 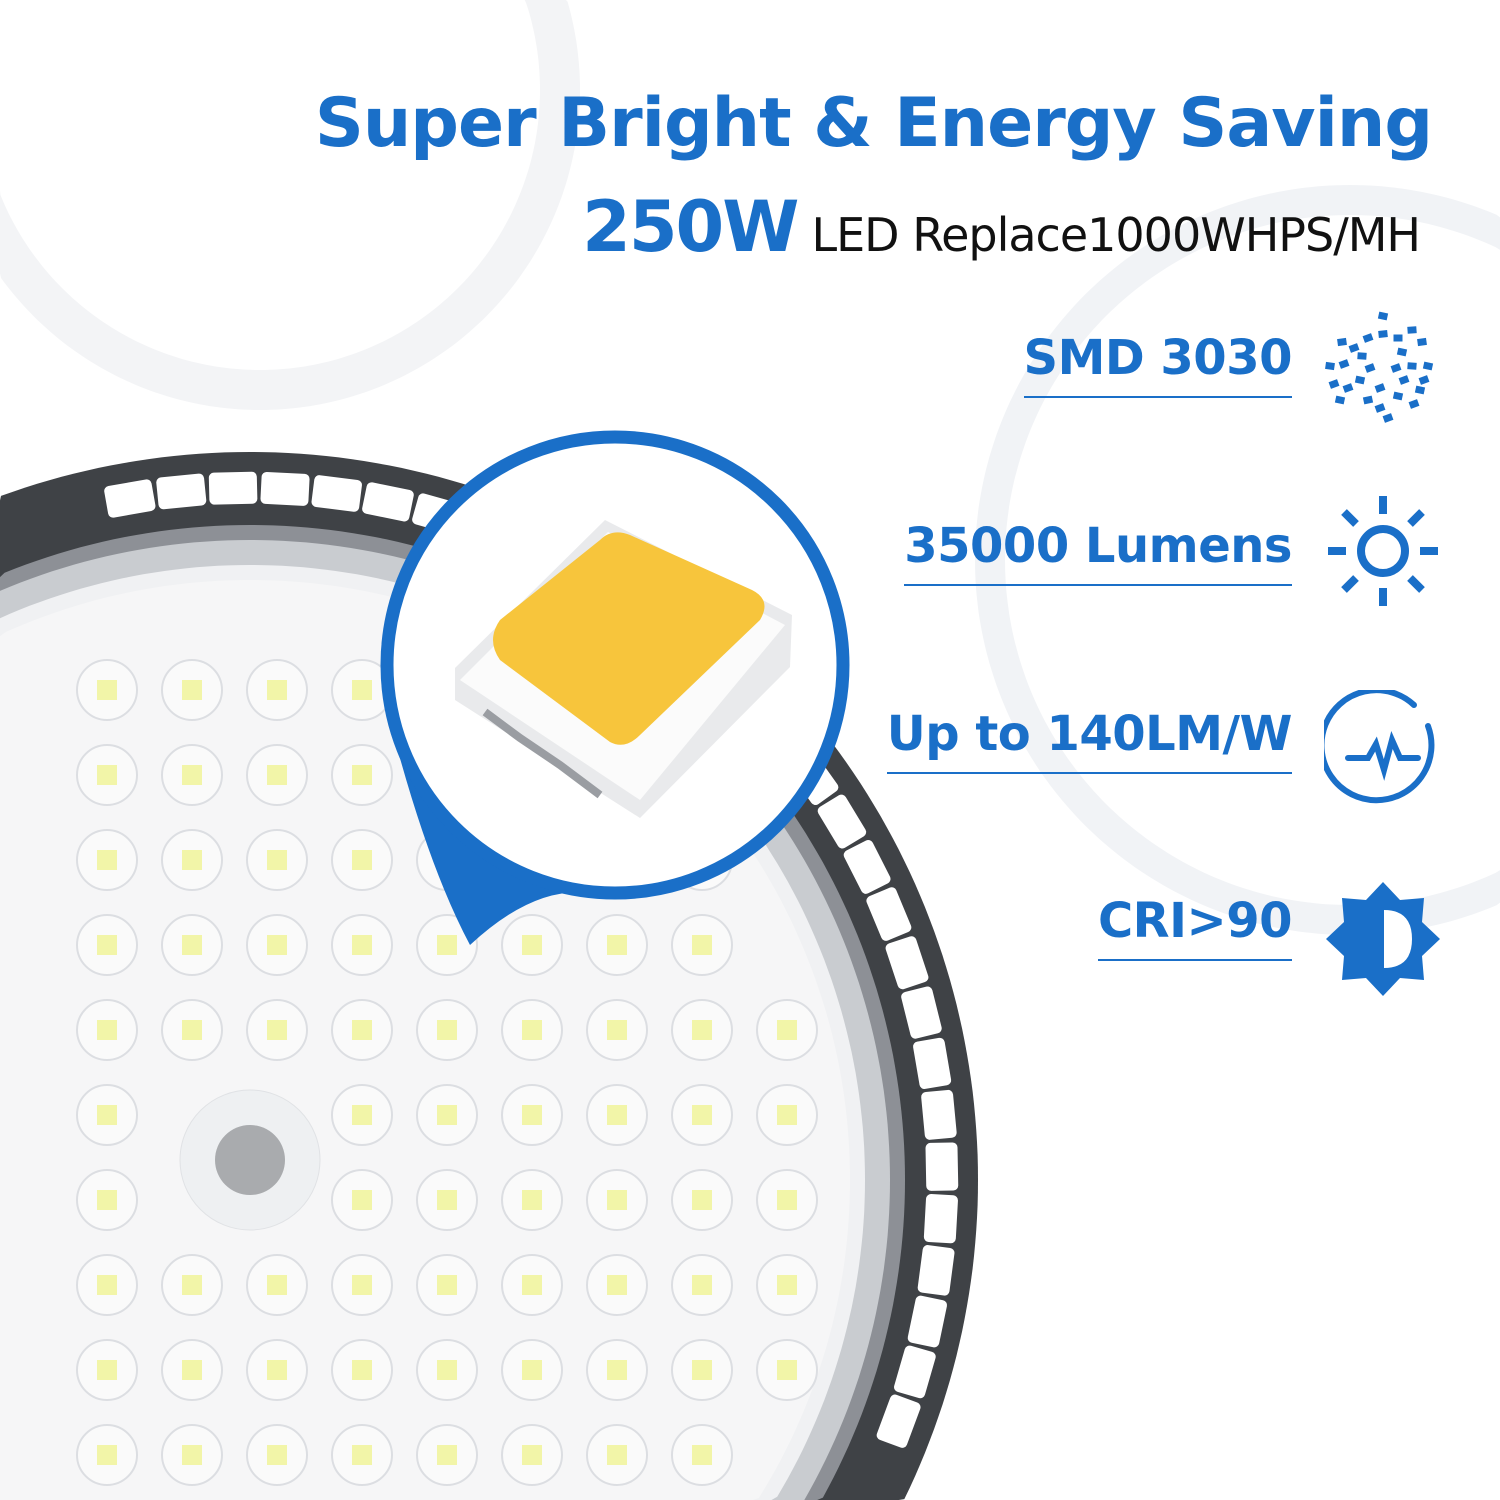 What do you see at coordinates (1089, 740) in the screenshot?
I see `feature-efficacy: Up to 140LM/W` at bounding box center [1089, 740].